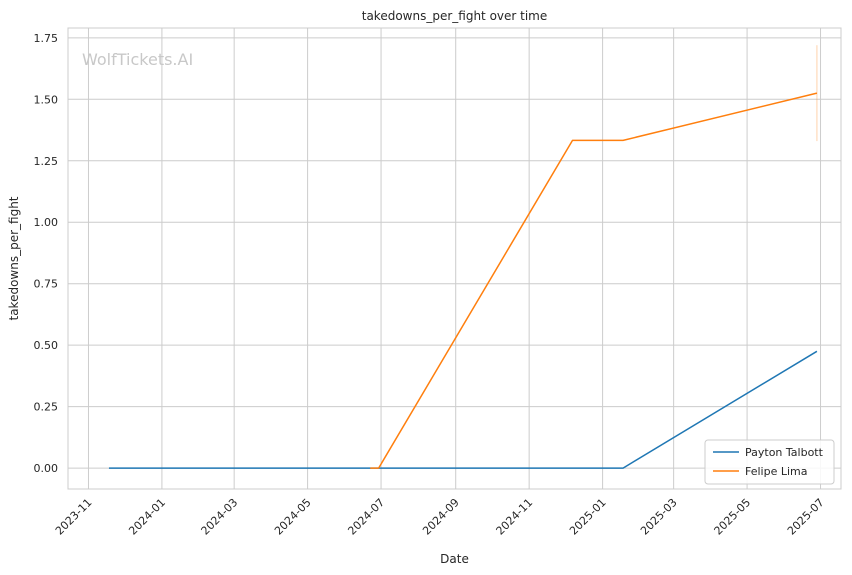 The height and width of the screenshot is (575, 852). What do you see at coordinates (293, 517) in the screenshot?
I see `x-tick-label: 2024-05` at bounding box center [293, 517].